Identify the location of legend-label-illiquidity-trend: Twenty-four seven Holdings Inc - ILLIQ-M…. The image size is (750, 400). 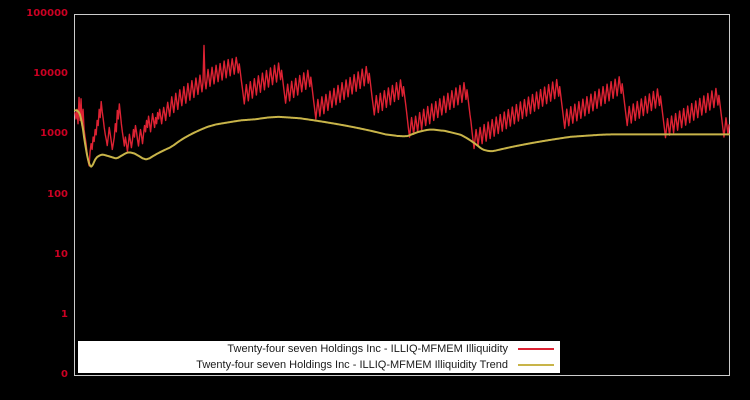
(352, 364).